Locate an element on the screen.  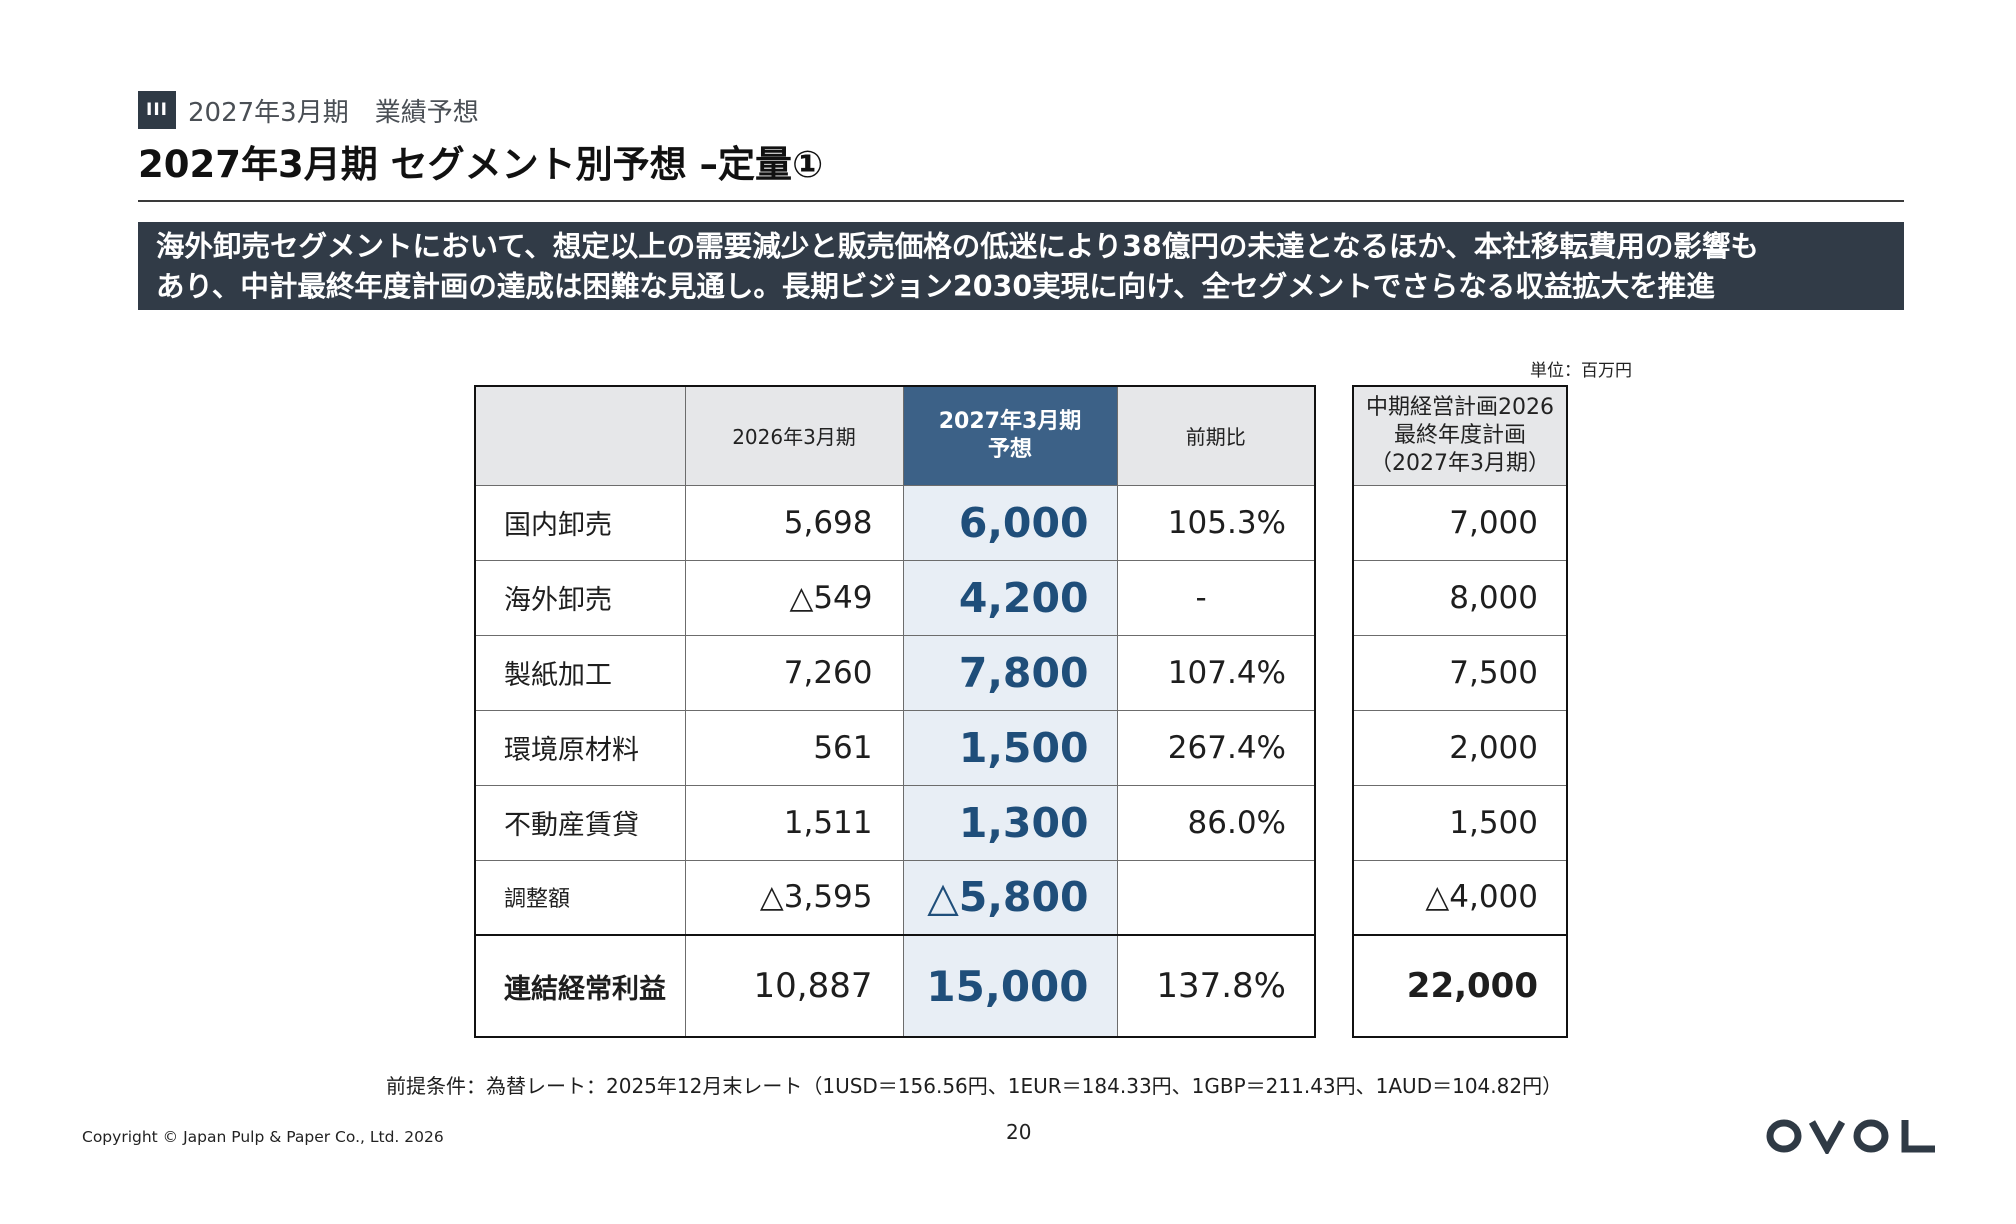
plan-value: 7,500 is located at coordinates (1460, 672).